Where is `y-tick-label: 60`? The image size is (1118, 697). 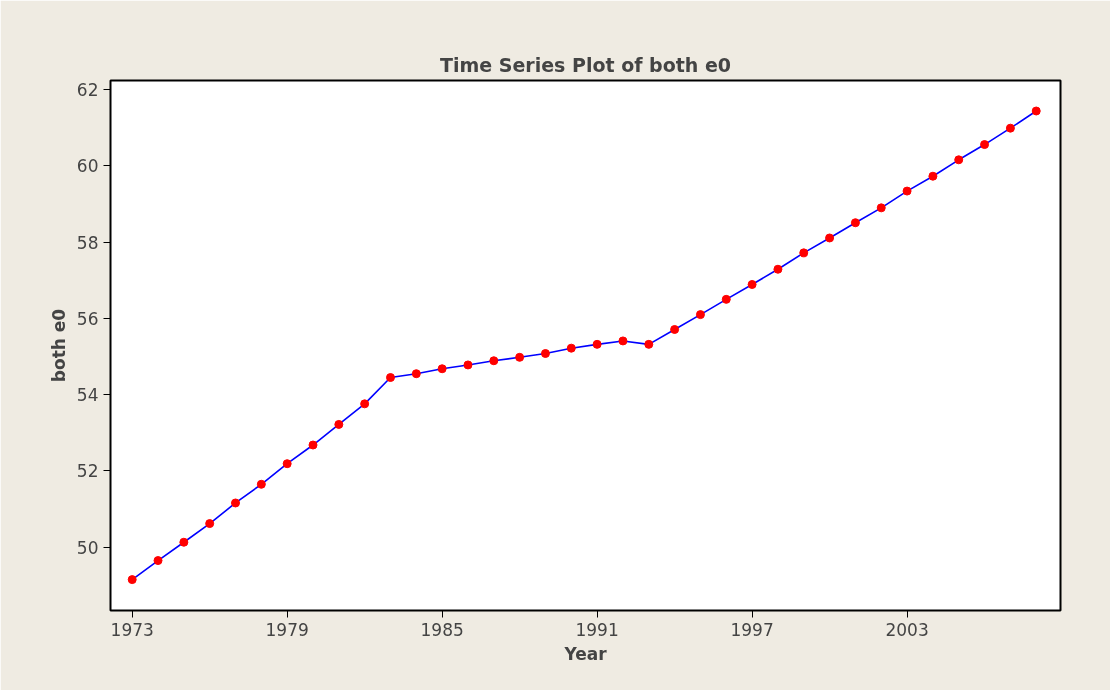
y-tick-label: 60 is located at coordinates (87, 166).